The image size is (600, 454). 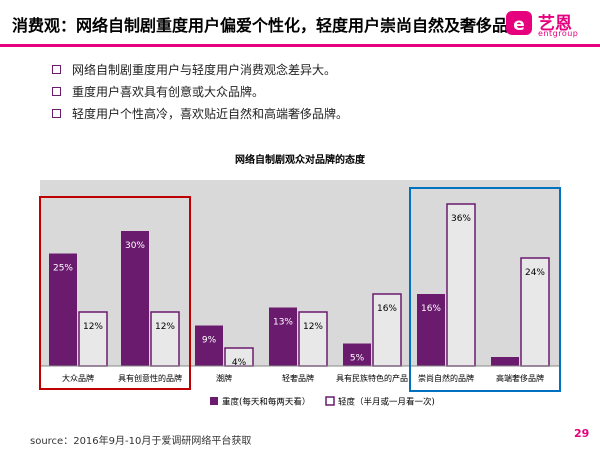 I want to click on bullet-item: 重度用户喜欢具有创意或大众品牌。, so click(x=200, y=93).